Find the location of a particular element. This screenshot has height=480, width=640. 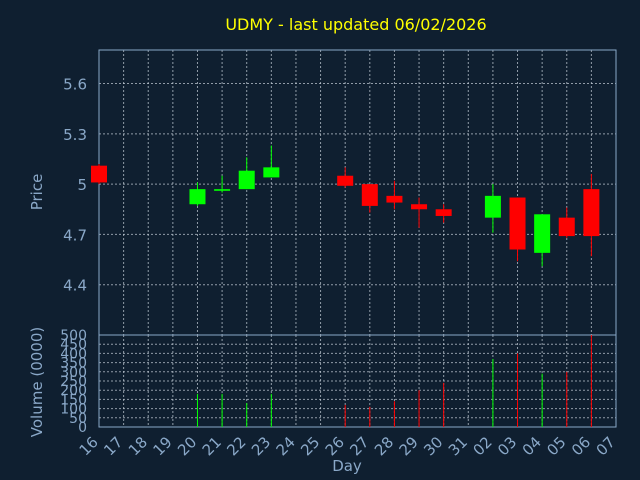

volume-tick-label: 500 is located at coordinates (73, 336).